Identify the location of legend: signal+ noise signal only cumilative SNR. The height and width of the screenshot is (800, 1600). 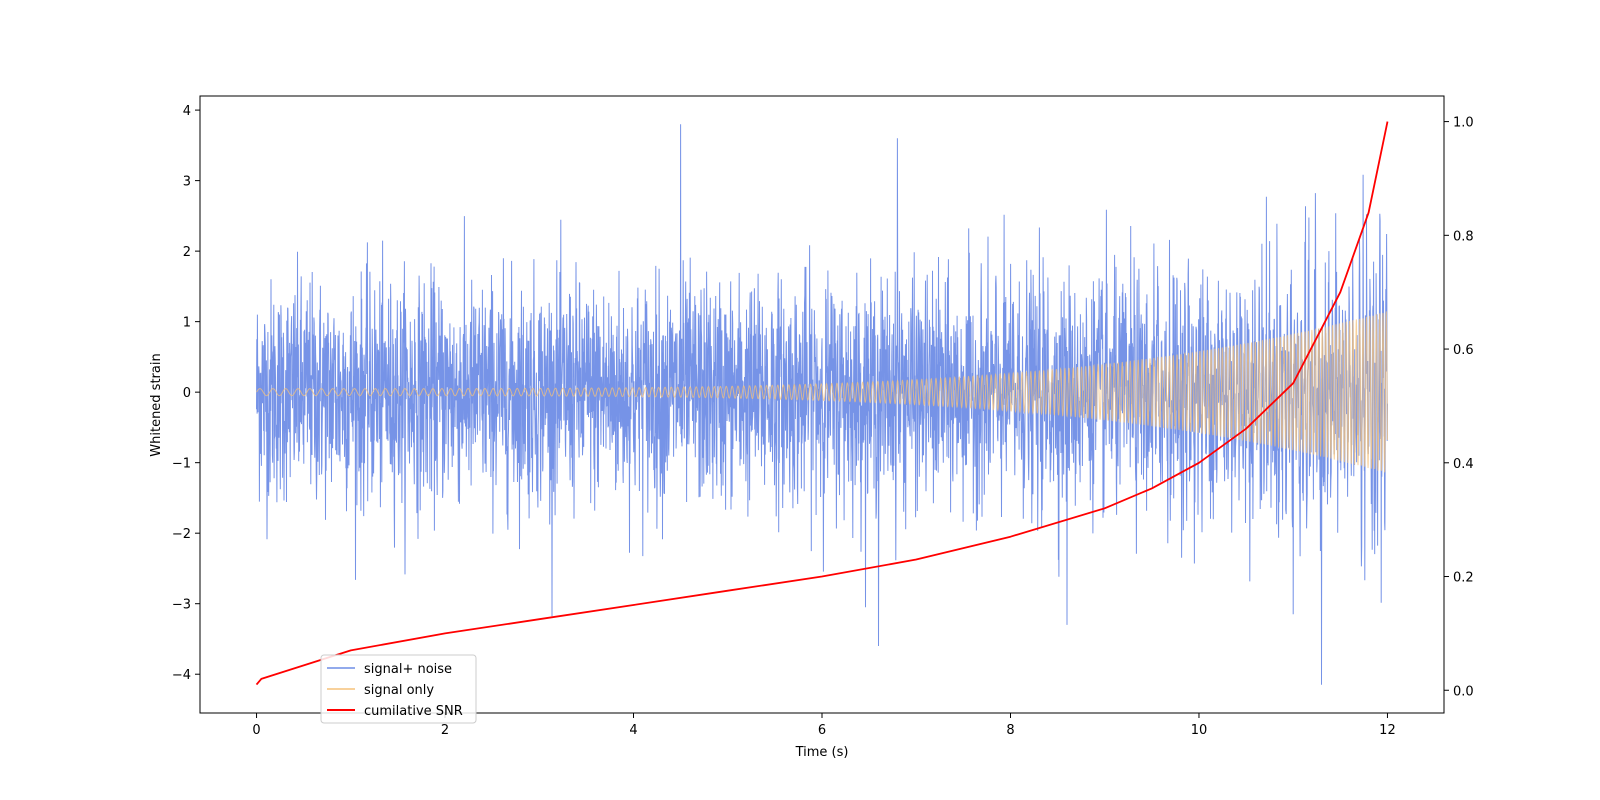
(398, 689).